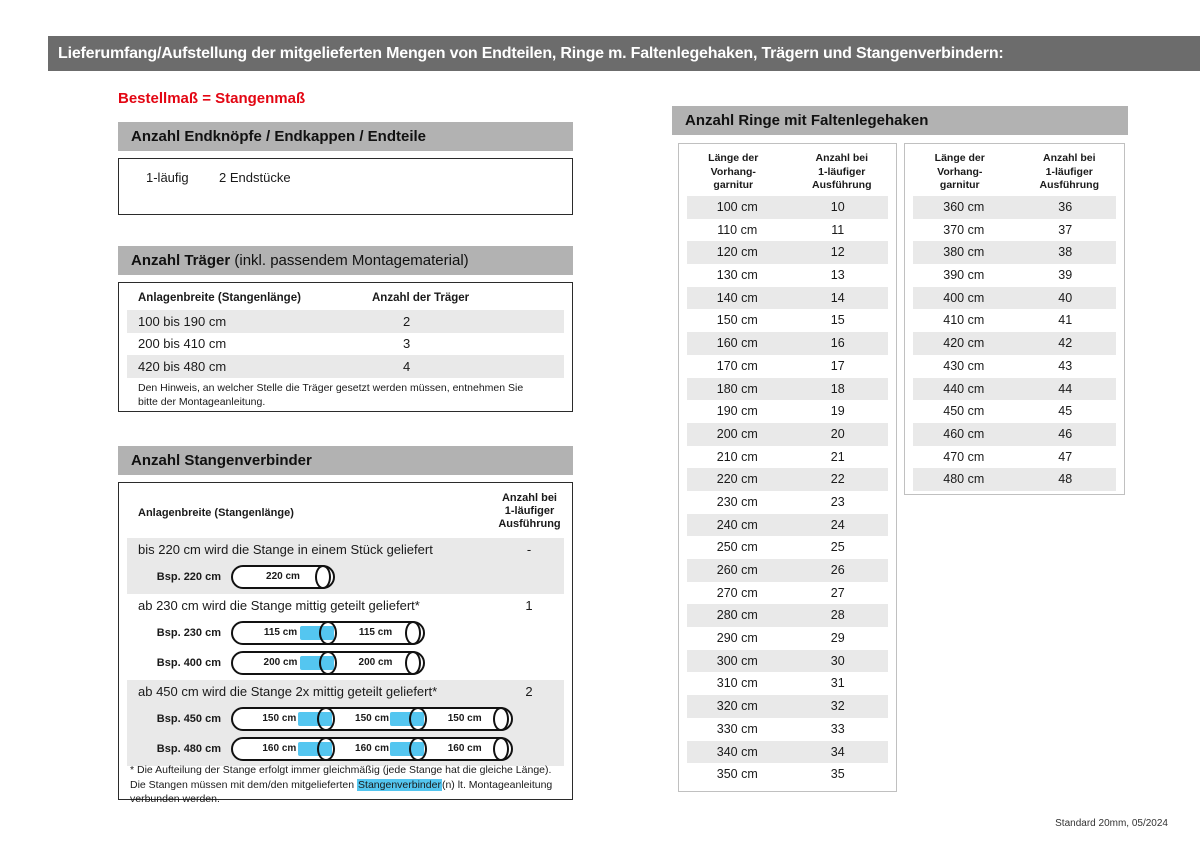  I want to click on traeger-count: 4, so click(407, 366).